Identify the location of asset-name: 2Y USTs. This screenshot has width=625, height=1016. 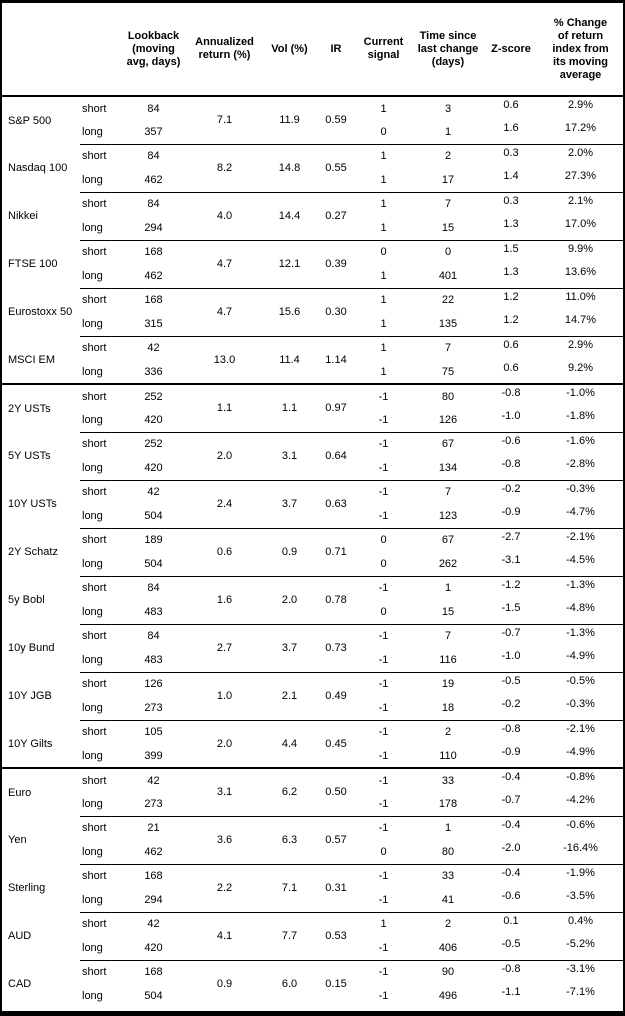
(29, 408).